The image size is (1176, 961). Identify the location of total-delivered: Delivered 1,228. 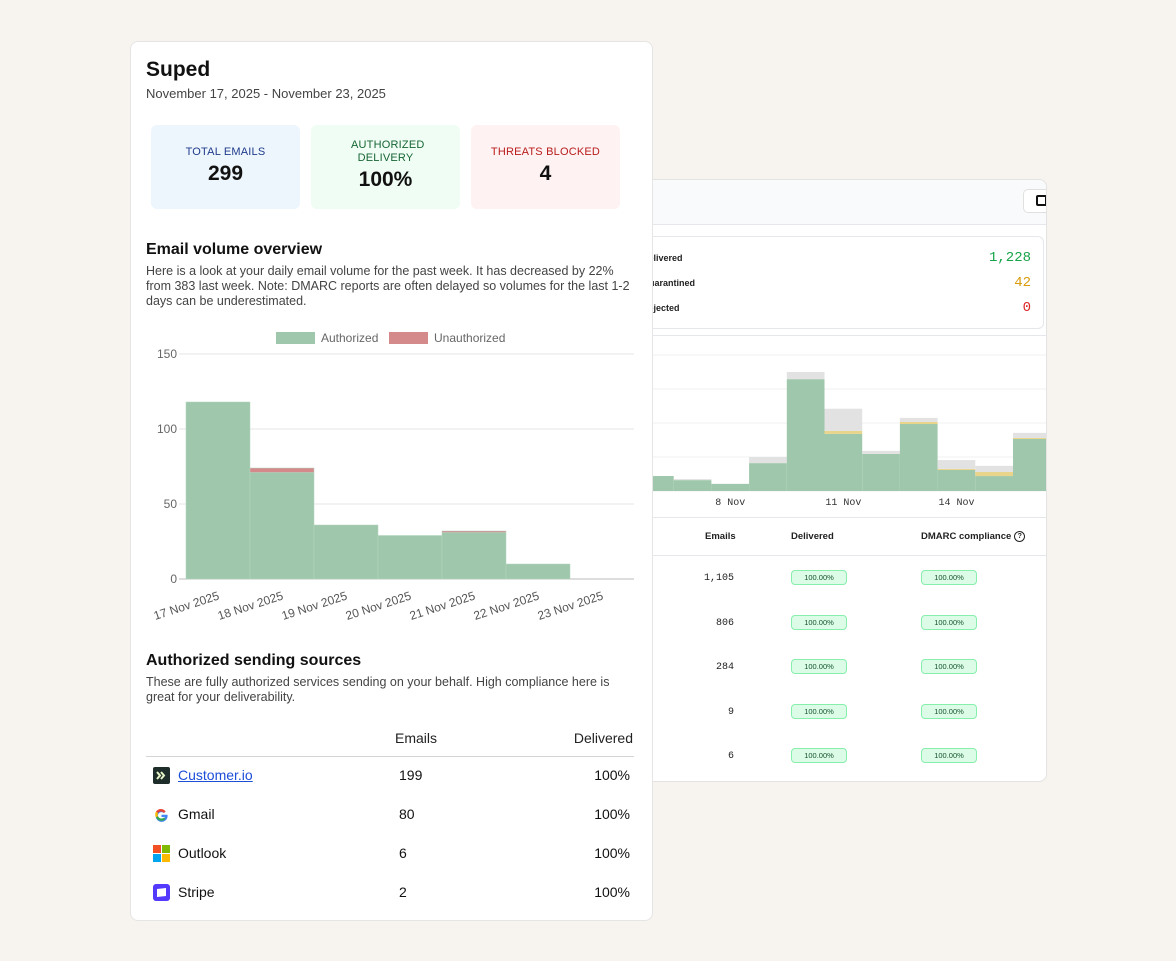
(836, 261).